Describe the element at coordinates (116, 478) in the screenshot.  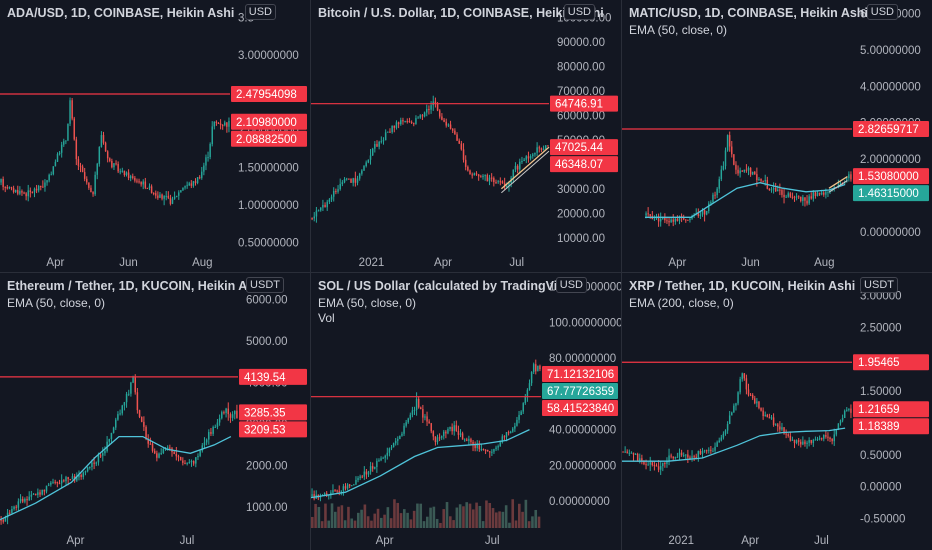
I see `ema-line` at that location.